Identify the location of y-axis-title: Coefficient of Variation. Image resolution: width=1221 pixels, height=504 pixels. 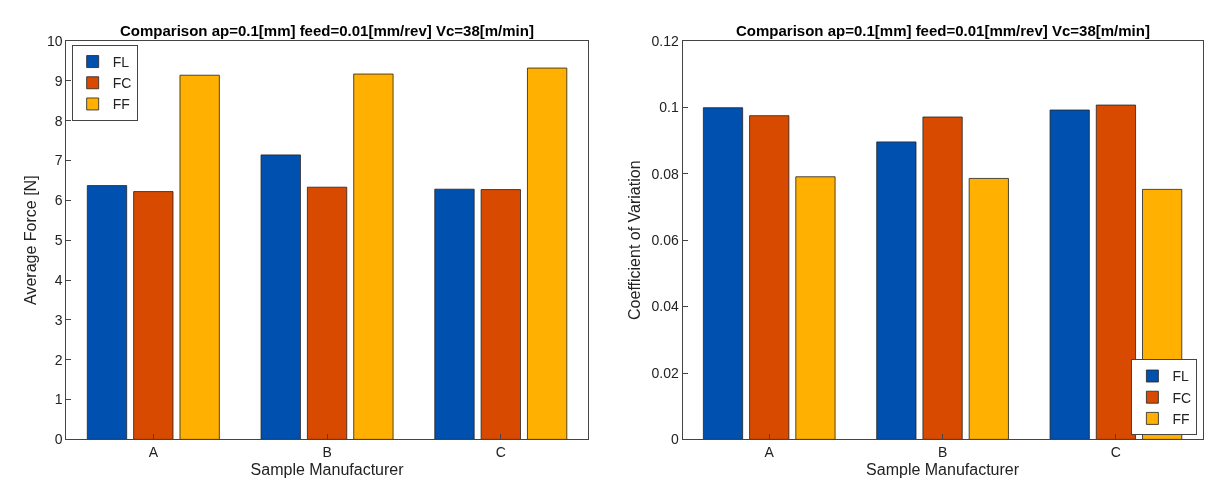
(635, 240).